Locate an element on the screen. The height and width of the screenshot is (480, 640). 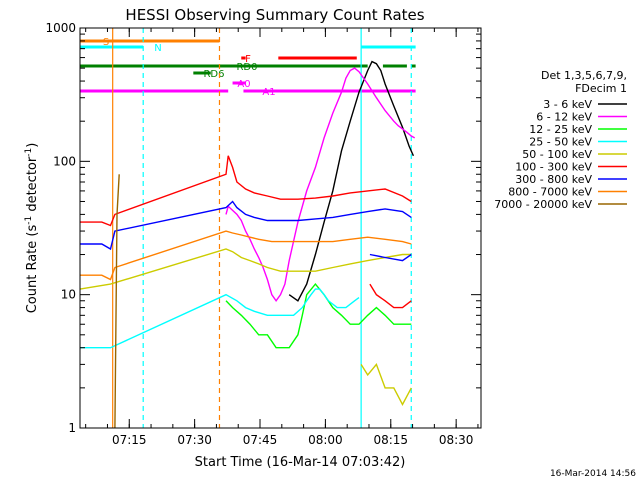
flag-label-s: S is located at coordinates (106, 42).